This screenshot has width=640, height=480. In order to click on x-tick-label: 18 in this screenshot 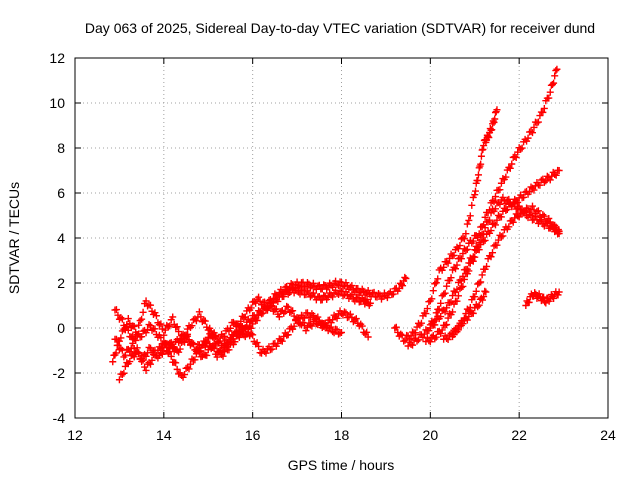, I will do `click(342, 435)`.